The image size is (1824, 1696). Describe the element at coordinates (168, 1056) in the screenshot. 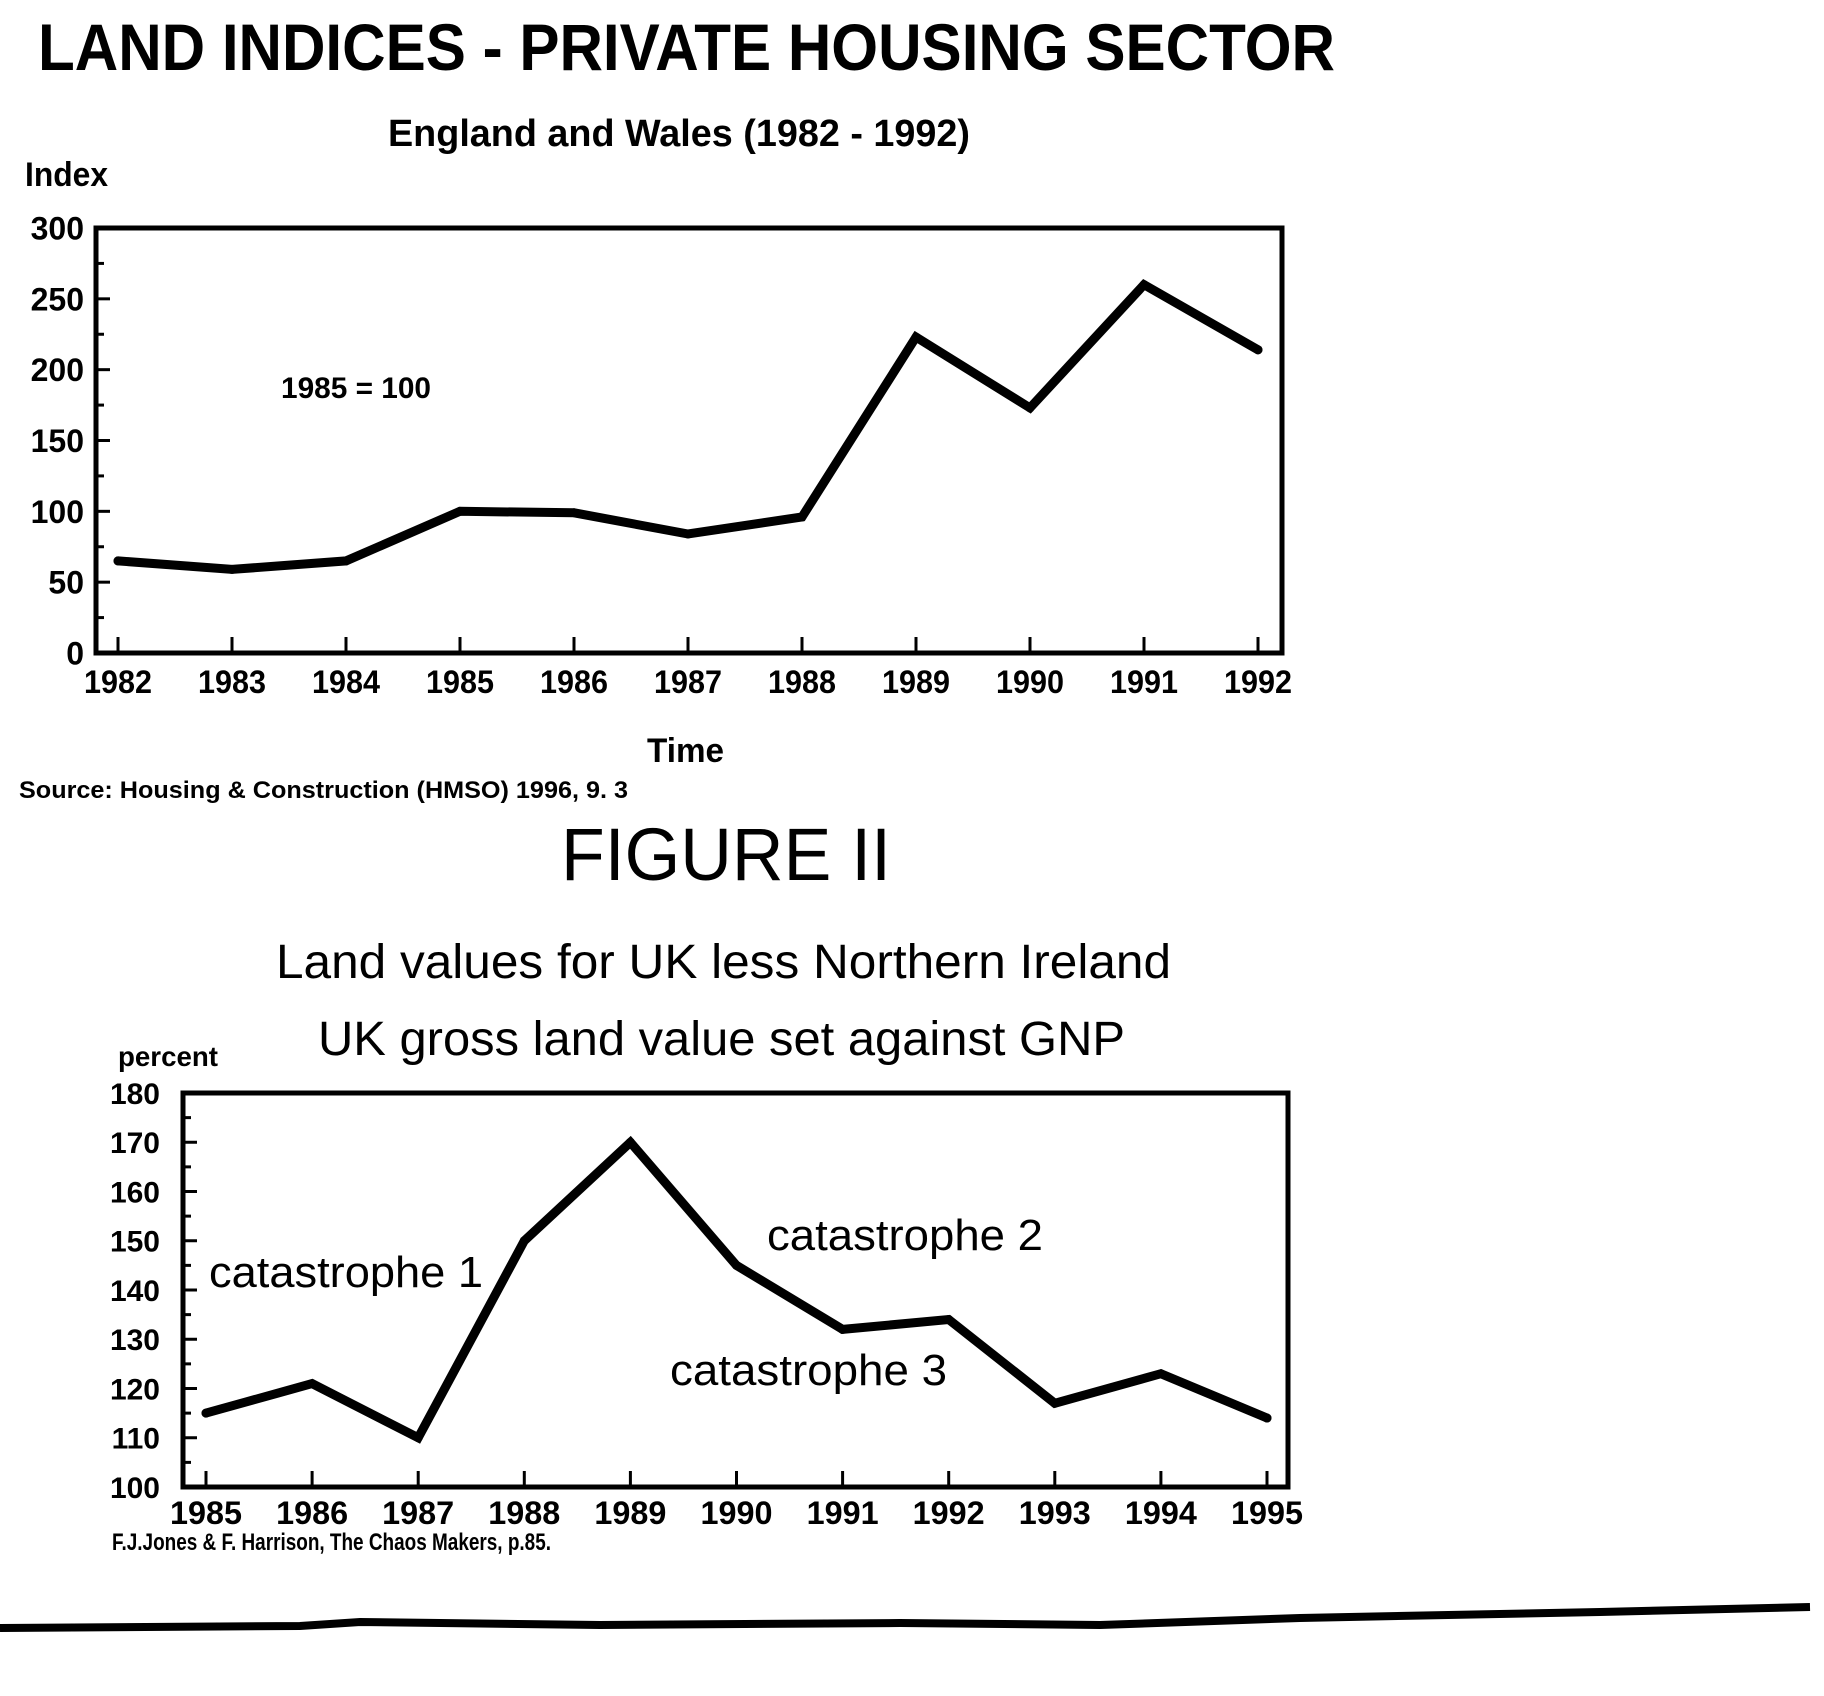

I see `chart2-y-axis-label: percent` at that location.